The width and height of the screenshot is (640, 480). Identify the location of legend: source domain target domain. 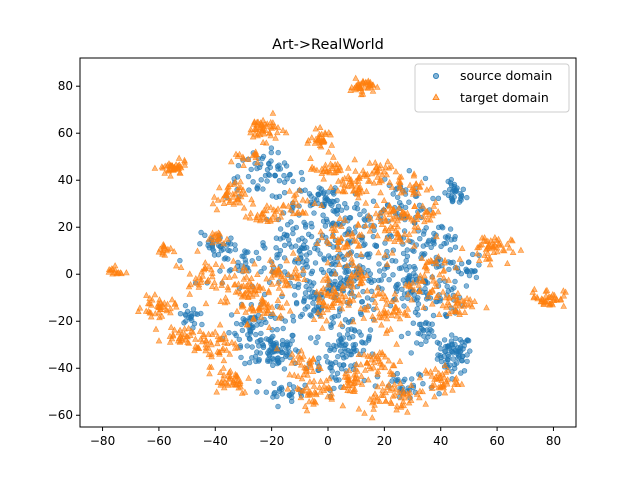
(492, 88).